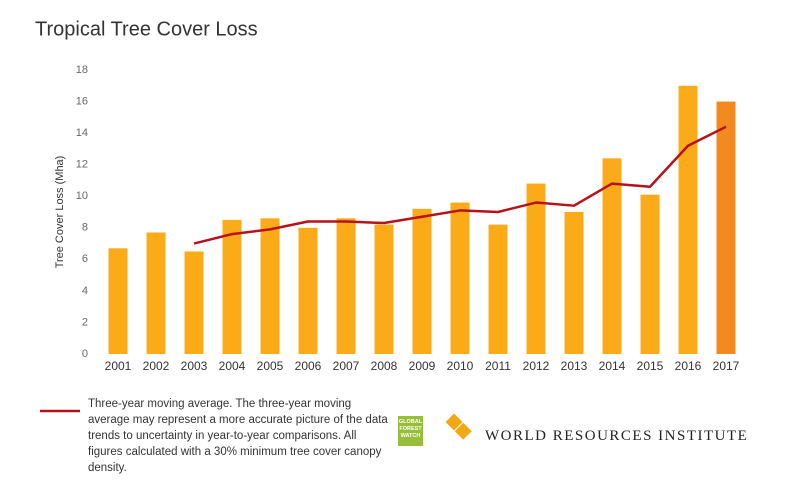 The height and width of the screenshot is (483, 800). I want to click on x-tick-label: 2008, so click(384, 366).